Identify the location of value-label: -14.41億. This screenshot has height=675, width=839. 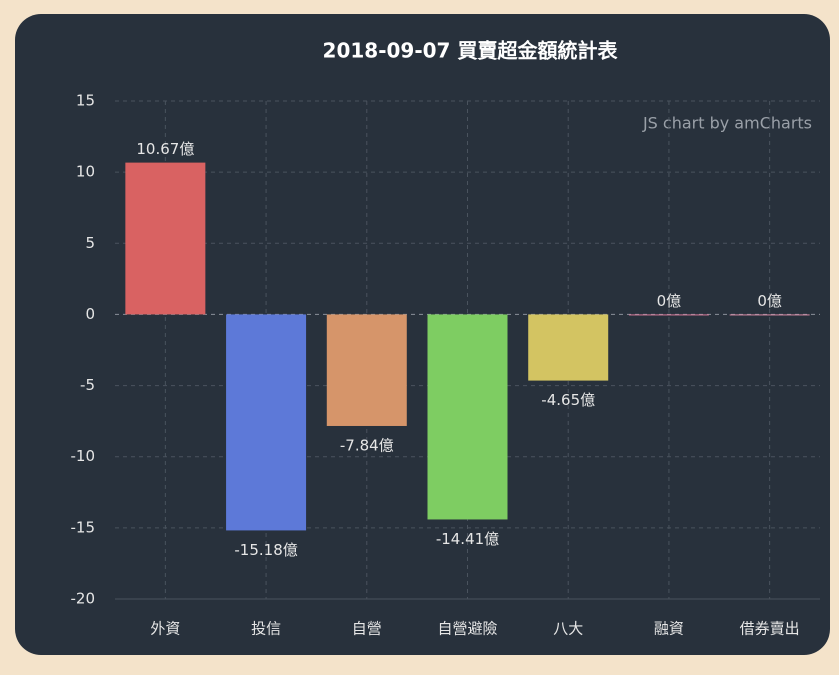
(467, 539).